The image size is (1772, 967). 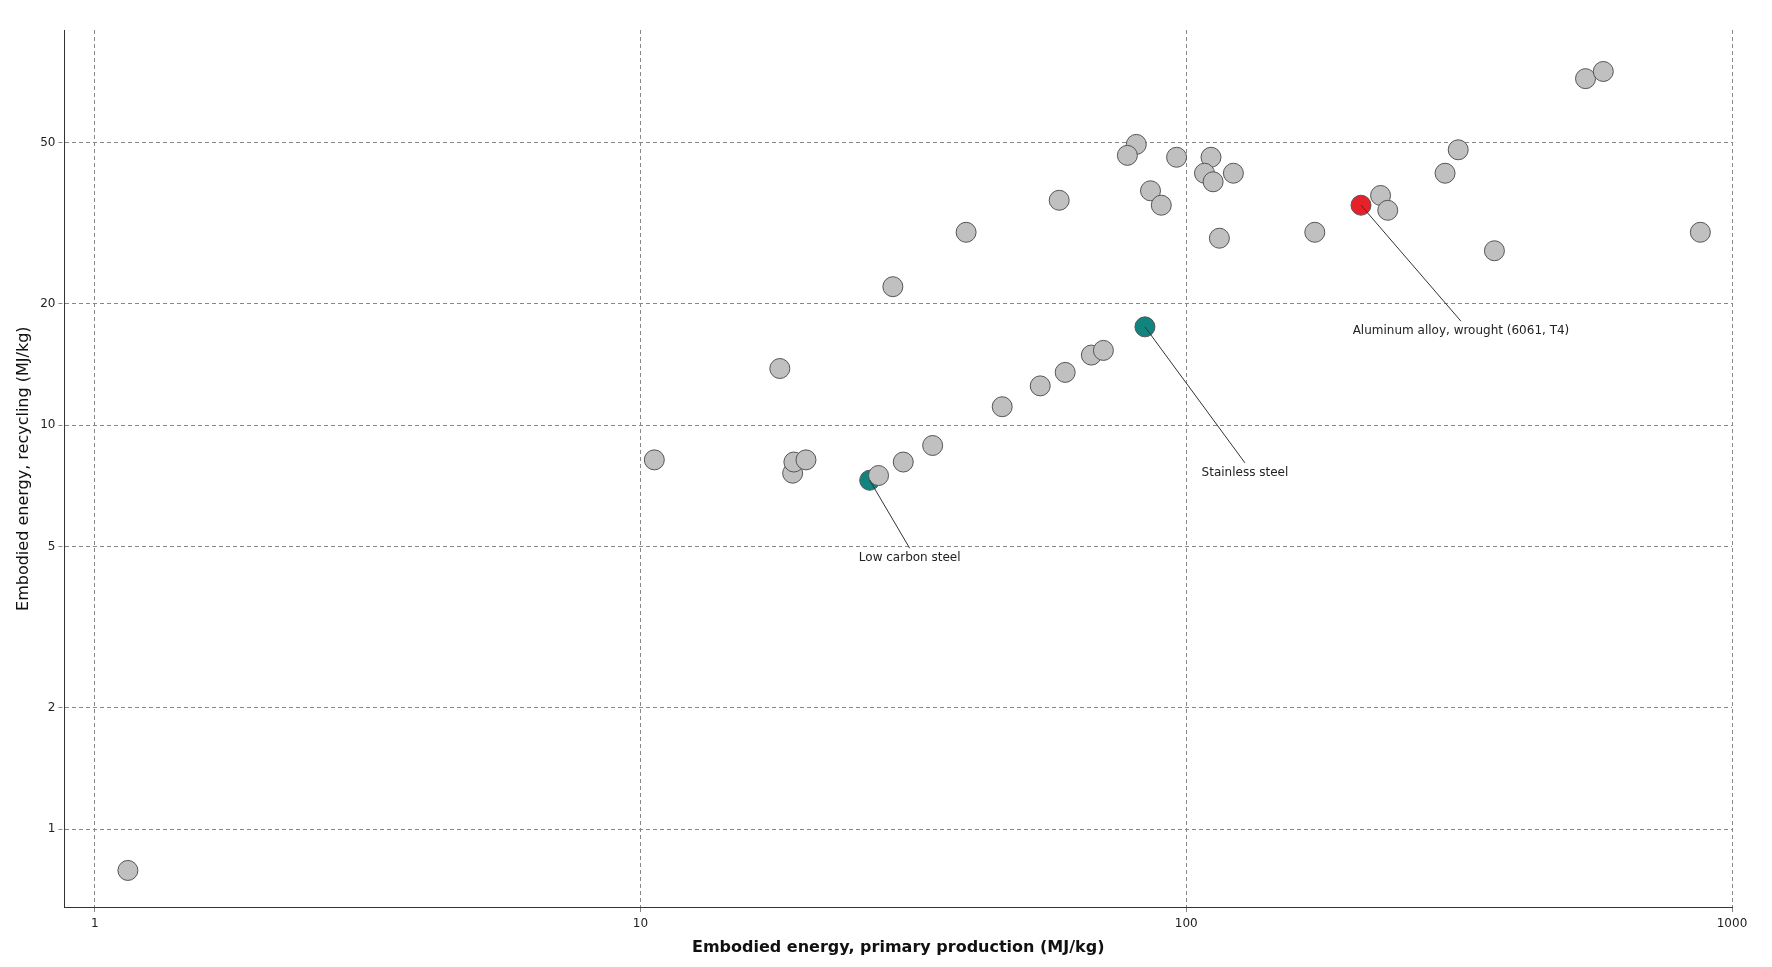 I want to click on y-tick-label: 2, so click(x=51, y=706).